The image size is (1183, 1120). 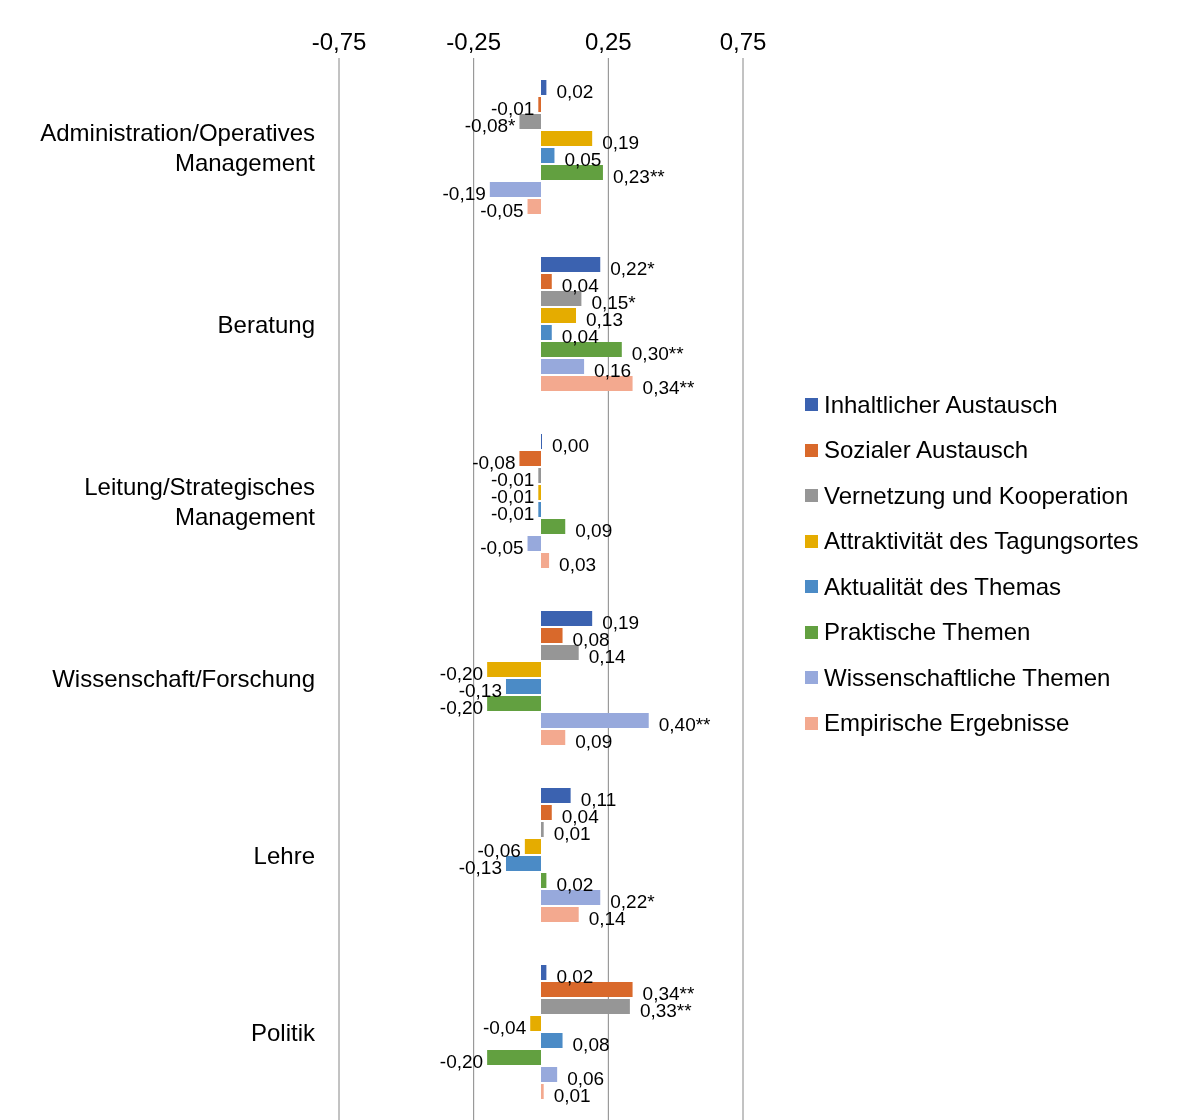 I want to click on x-tick-label: -0,75, so click(x=339, y=41).